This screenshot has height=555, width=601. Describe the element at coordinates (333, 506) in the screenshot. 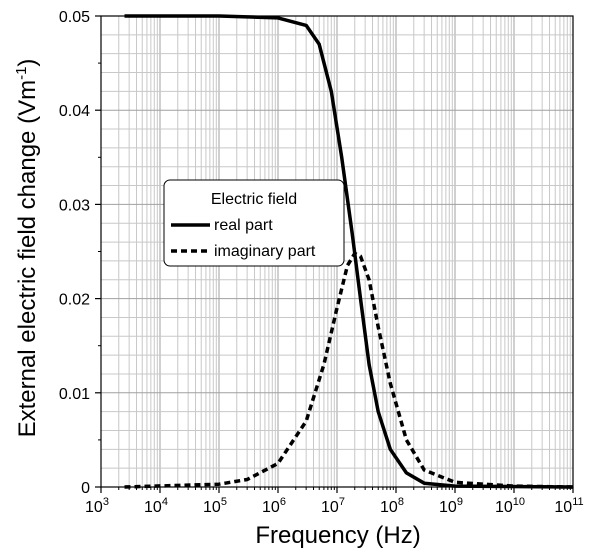

I see `x-tick-label: 10⁷` at that location.